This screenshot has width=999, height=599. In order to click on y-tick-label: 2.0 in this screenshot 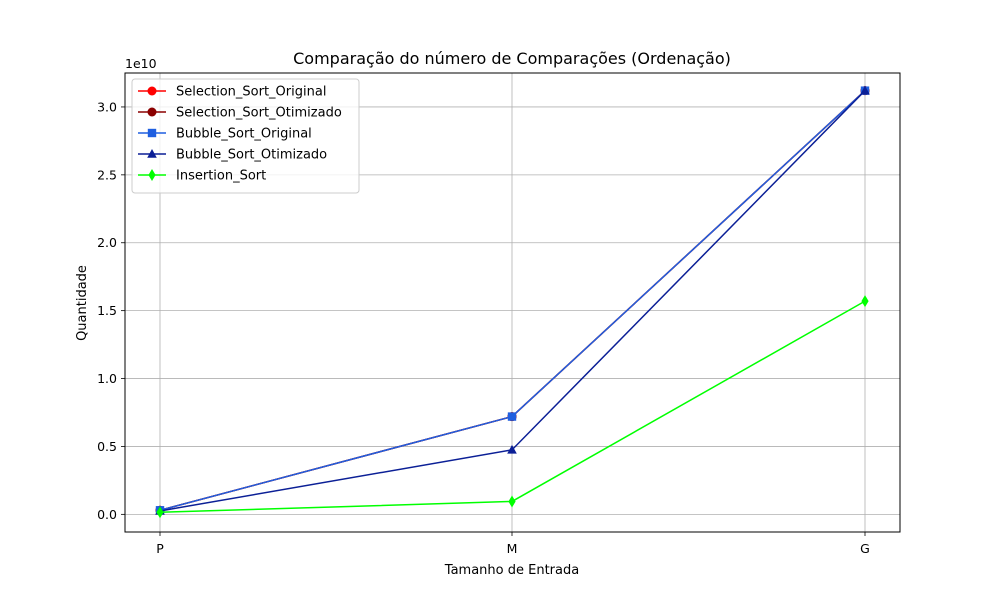, I will do `click(107, 242)`.